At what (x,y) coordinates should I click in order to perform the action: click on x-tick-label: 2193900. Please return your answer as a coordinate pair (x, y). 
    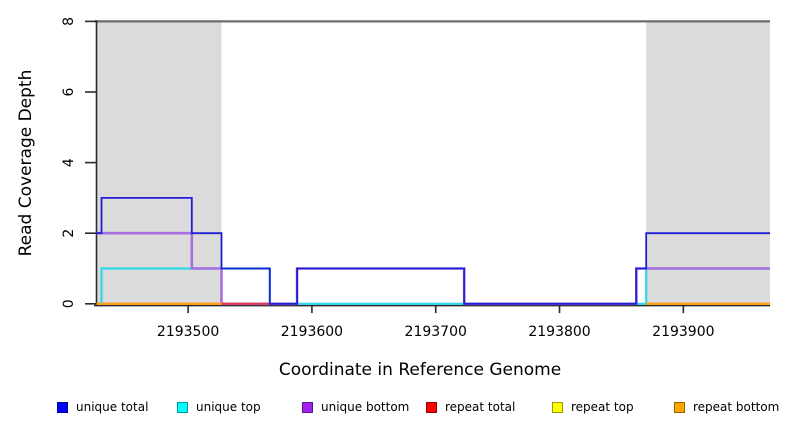
    Looking at the image, I should click on (683, 332).